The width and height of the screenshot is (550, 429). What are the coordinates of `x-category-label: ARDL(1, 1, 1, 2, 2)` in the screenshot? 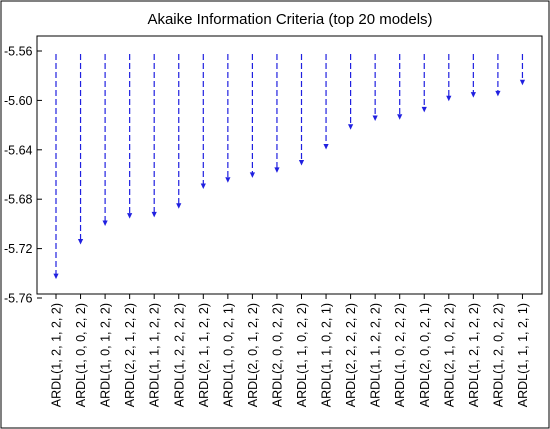 It's located at (155, 355).